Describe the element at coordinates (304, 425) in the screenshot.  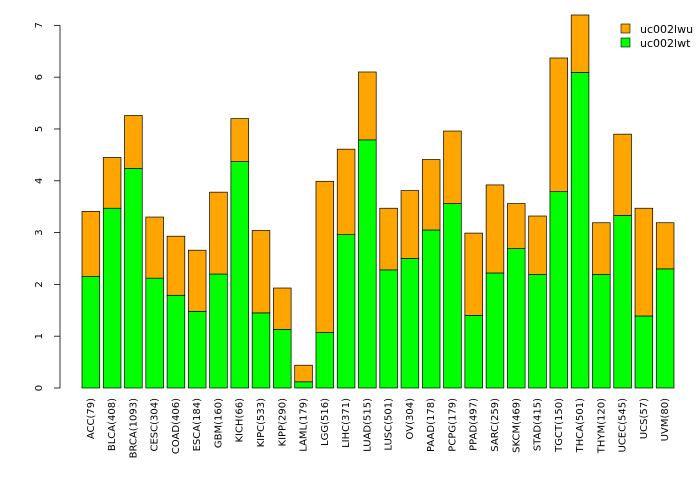
I see `x-tick-label: LAML(179)` at that location.